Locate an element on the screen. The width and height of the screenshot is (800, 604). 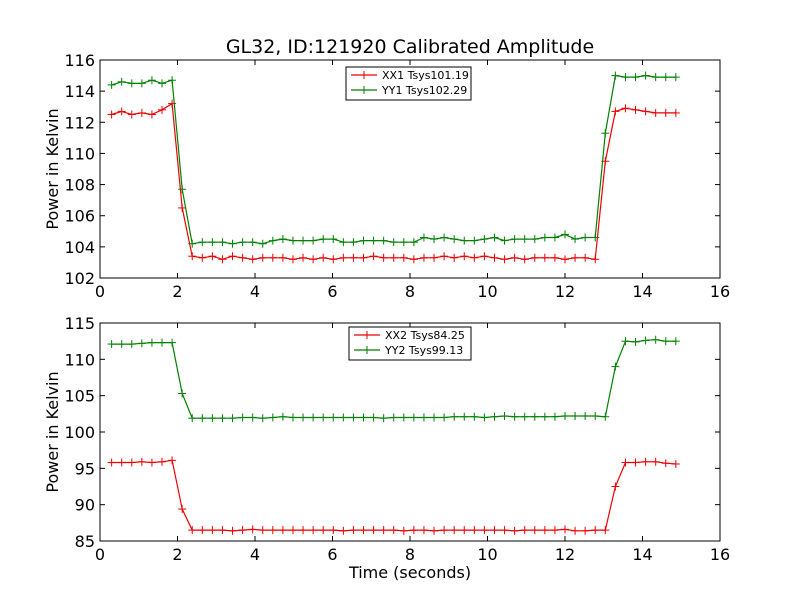
y-tick-label: 85 is located at coordinates (85, 541).